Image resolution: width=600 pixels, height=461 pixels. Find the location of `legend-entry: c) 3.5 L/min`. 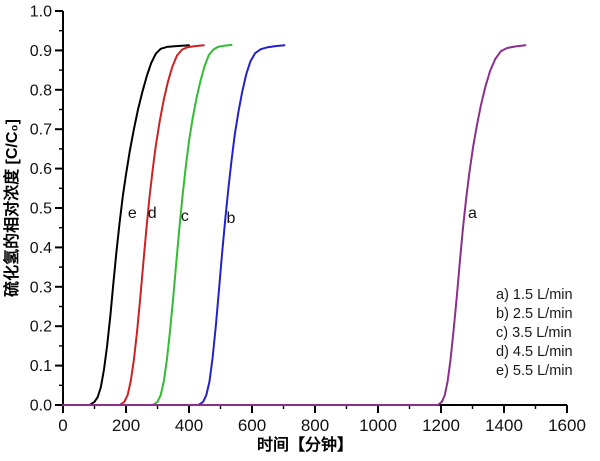

legend-entry: c) 3.5 L/min is located at coordinates (534, 333).